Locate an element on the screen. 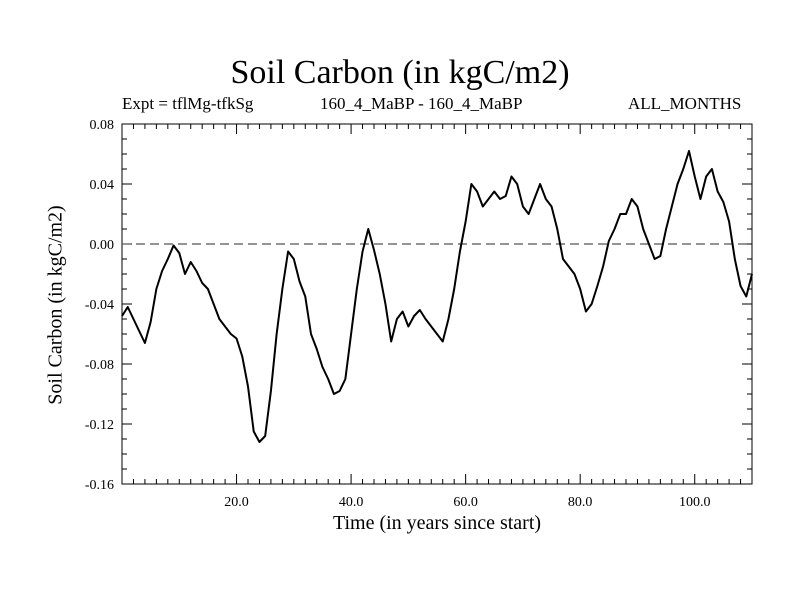 The image size is (800, 600). run-label: 160_4_MaBP - 160_4_MaBP is located at coordinates (421, 103).